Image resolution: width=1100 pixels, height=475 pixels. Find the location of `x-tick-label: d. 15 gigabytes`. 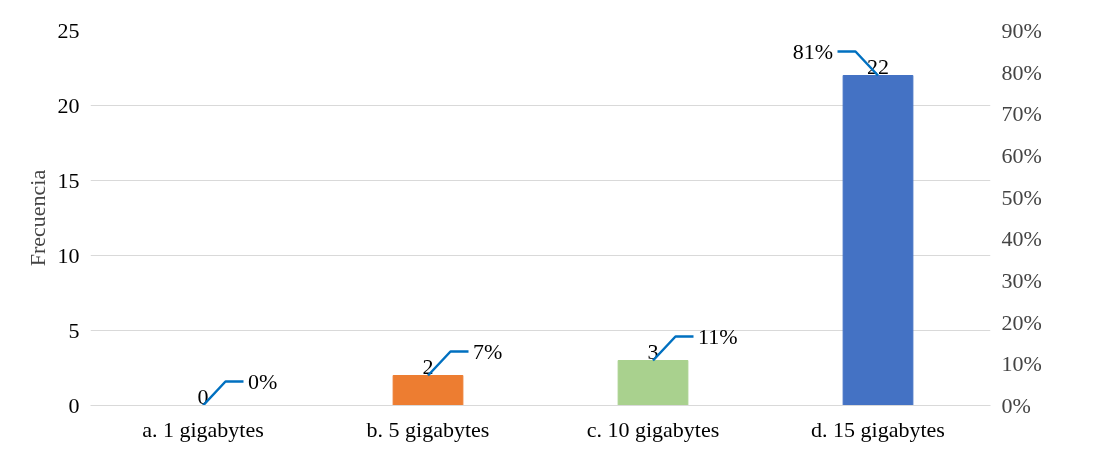

x-tick-label: d. 15 gigabytes is located at coordinates (878, 429).